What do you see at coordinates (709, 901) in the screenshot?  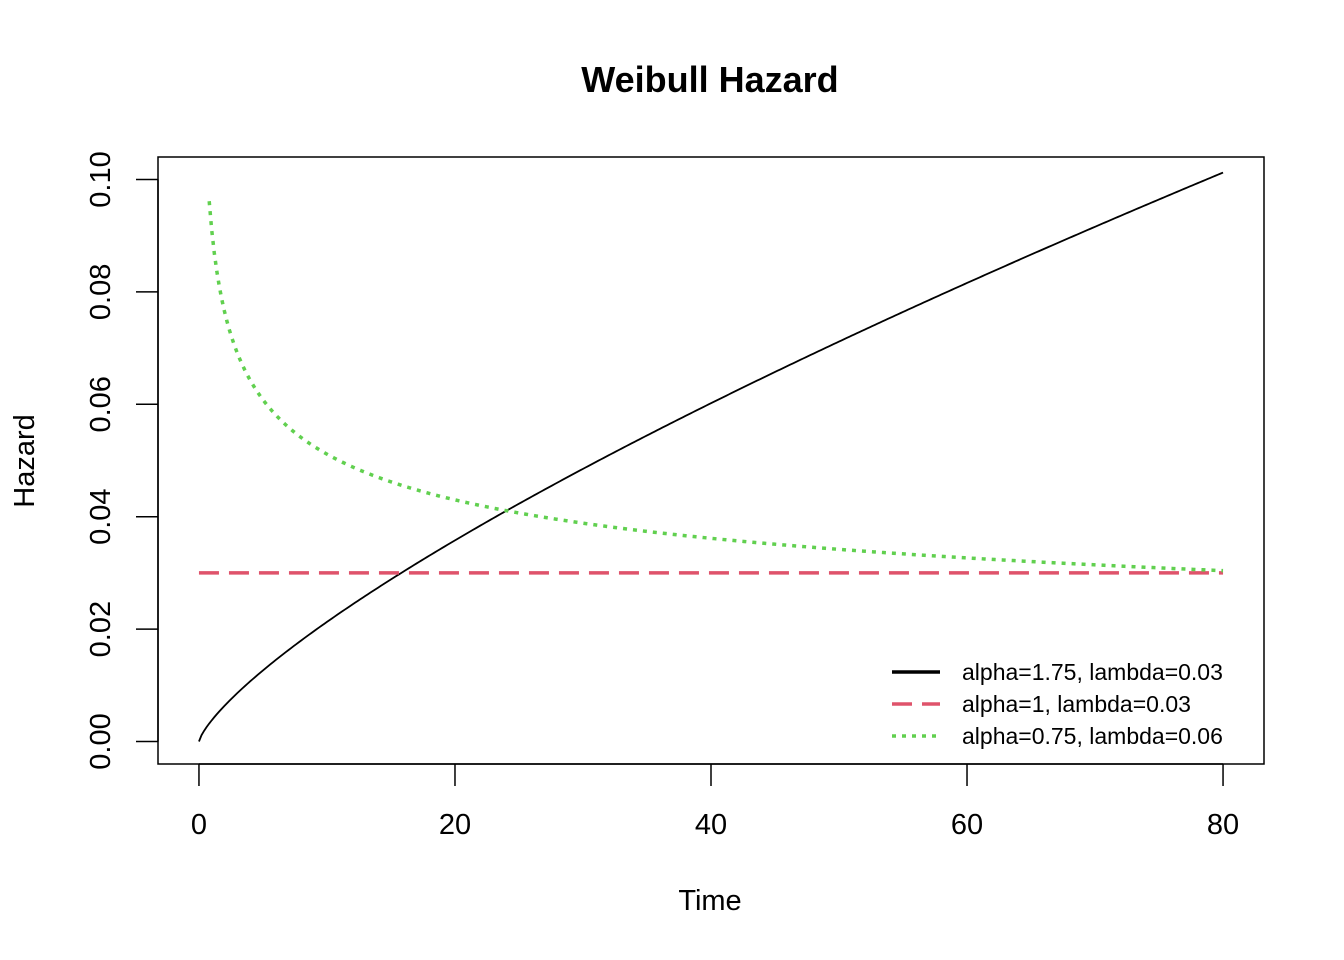 I see `x-axis-label: Time` at bounding box center [709, 901].